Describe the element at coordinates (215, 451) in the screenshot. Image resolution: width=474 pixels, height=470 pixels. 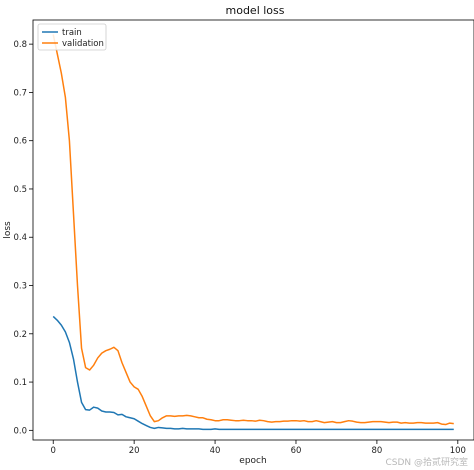
I see `x-tick-label: 40` at that location.